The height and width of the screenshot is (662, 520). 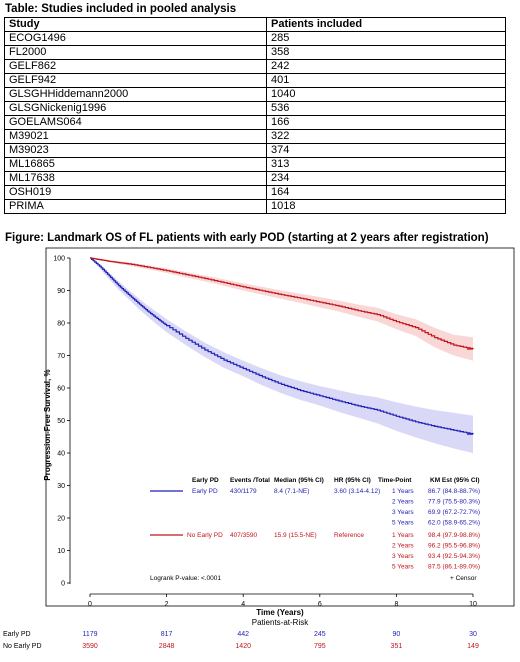 What do you see at coordinates (395, 480) in the screenshot?
I see `legend-header-timepoint: Time-Point` at bounding box center [395, 480].